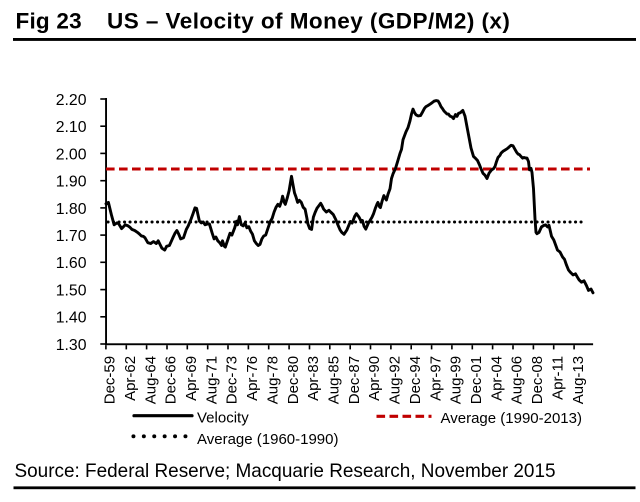 This screenshot has height=502, width=640. I want to click on svg-text: Average (1960-1990), so click(268, 439).